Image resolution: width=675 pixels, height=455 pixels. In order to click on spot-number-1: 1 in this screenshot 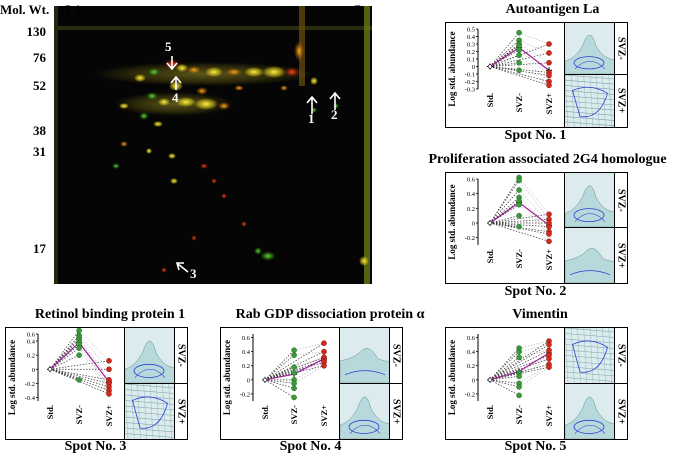, I will do `click(311, 118)`.